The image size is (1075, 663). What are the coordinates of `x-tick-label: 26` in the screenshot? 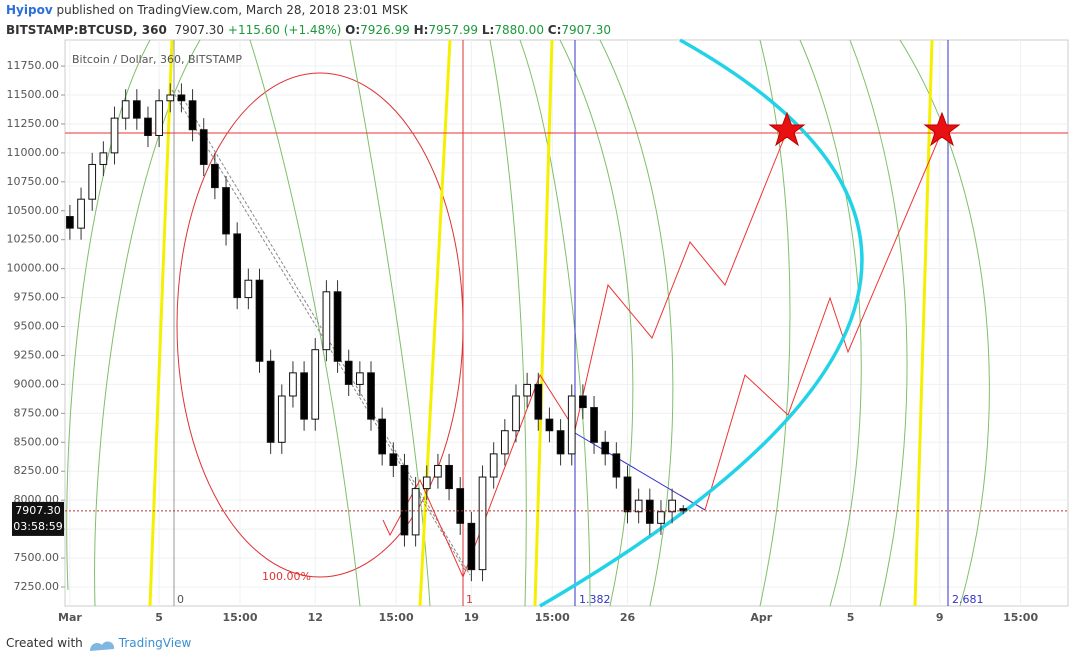 It's located at (628, 617).